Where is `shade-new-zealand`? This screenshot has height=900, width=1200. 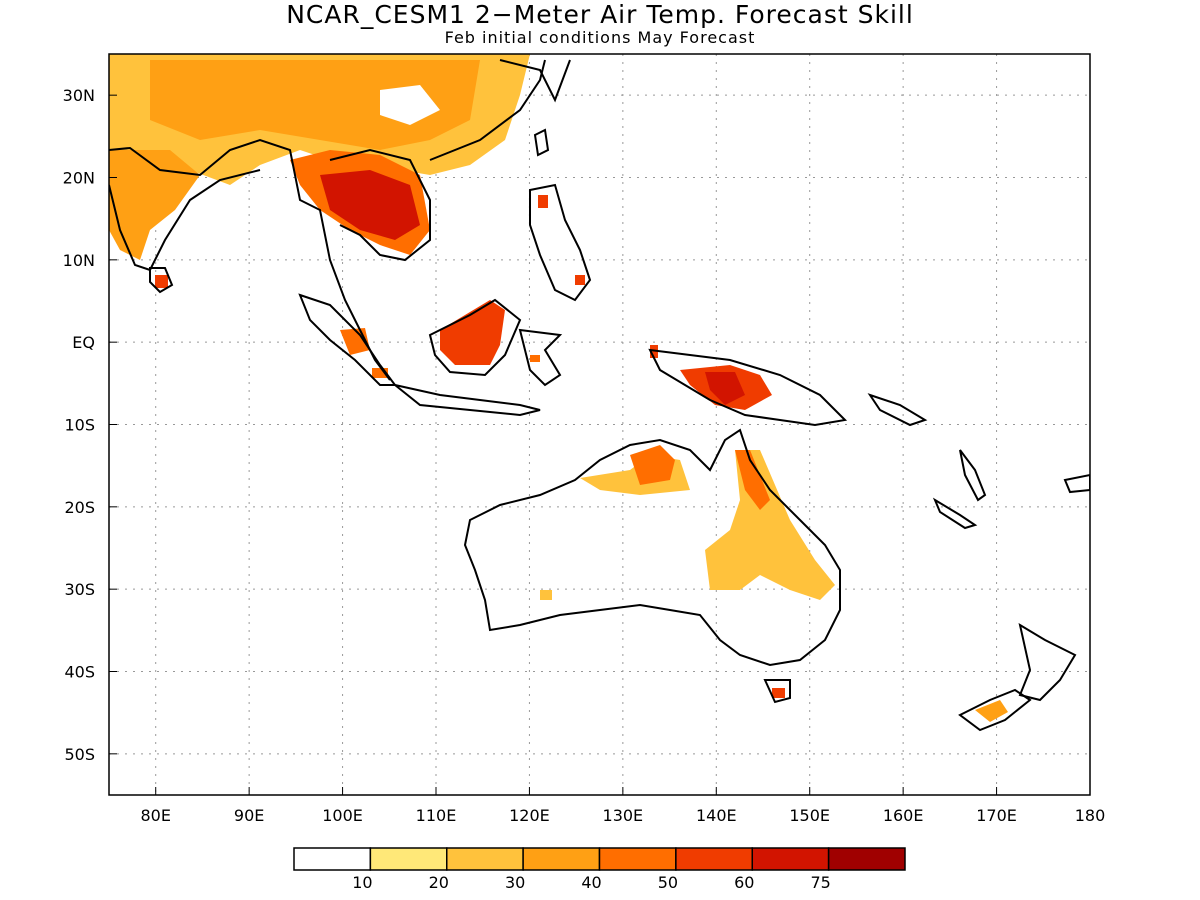
shade-new-zealand is located at coordinates (991, 711).